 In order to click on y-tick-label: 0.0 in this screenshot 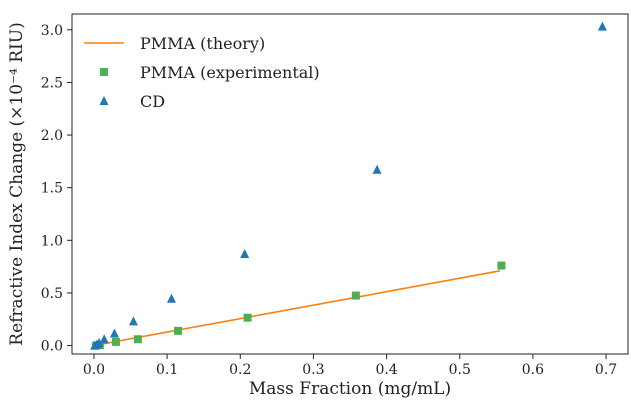, I will do `click(52, 347)`.